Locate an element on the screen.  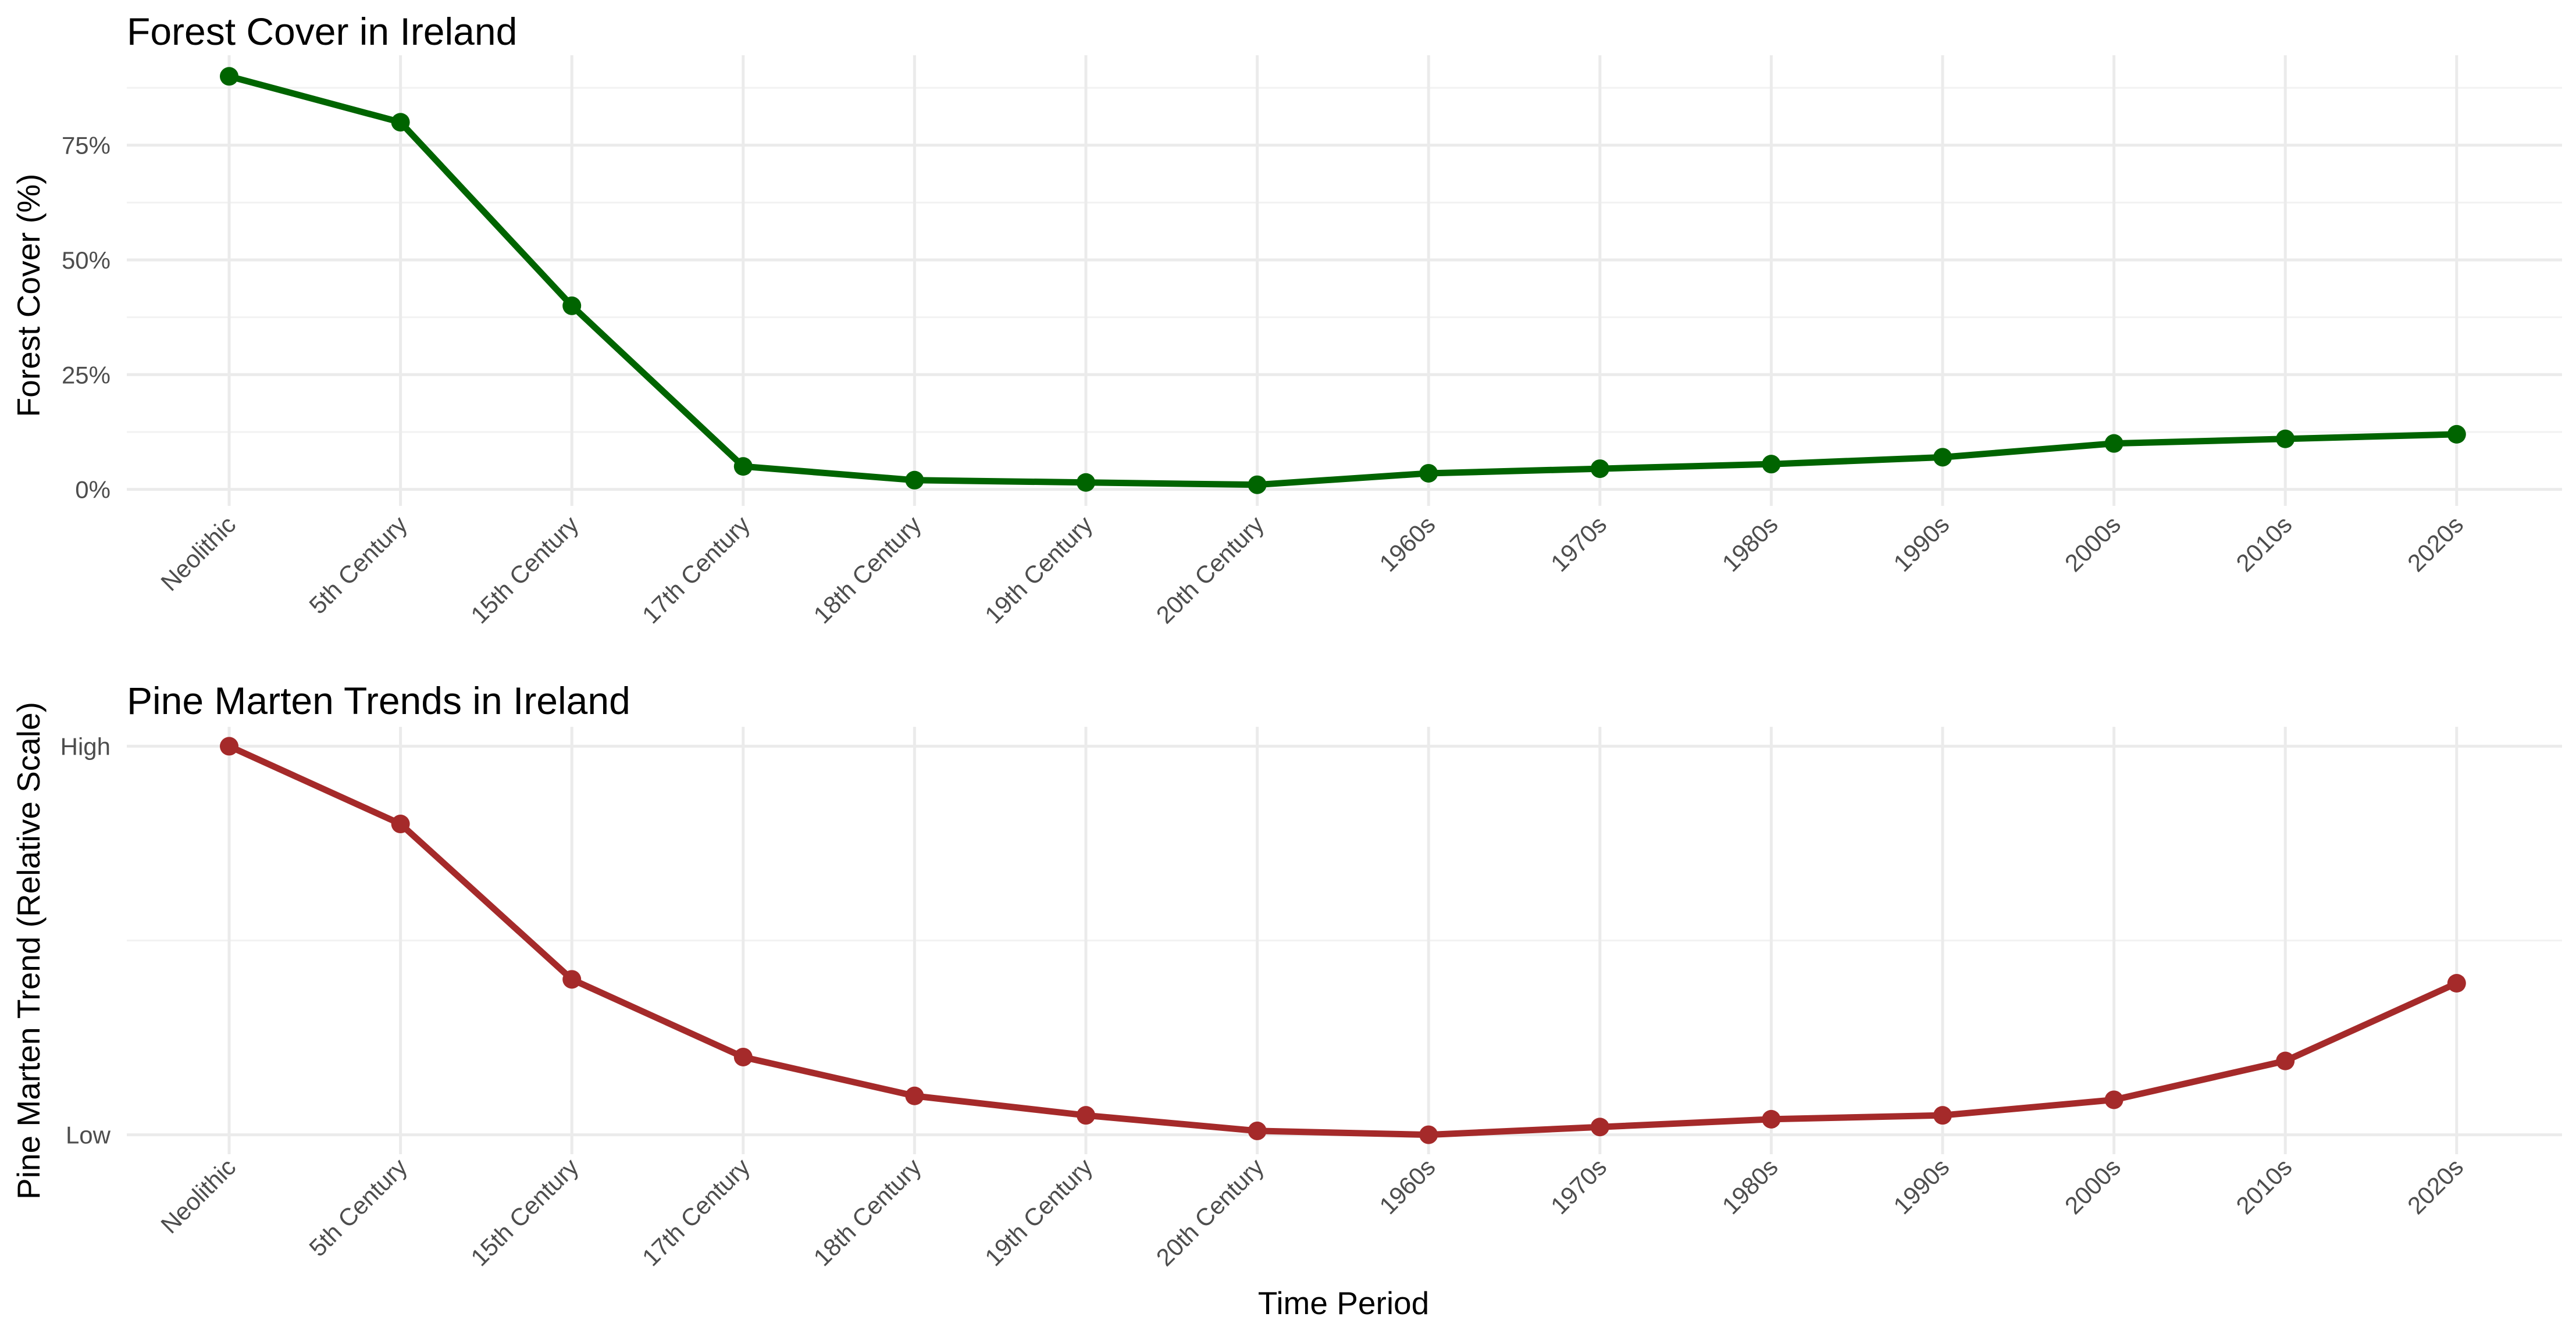
marten-y-tick-label: High is located at coordinates (85, 746).